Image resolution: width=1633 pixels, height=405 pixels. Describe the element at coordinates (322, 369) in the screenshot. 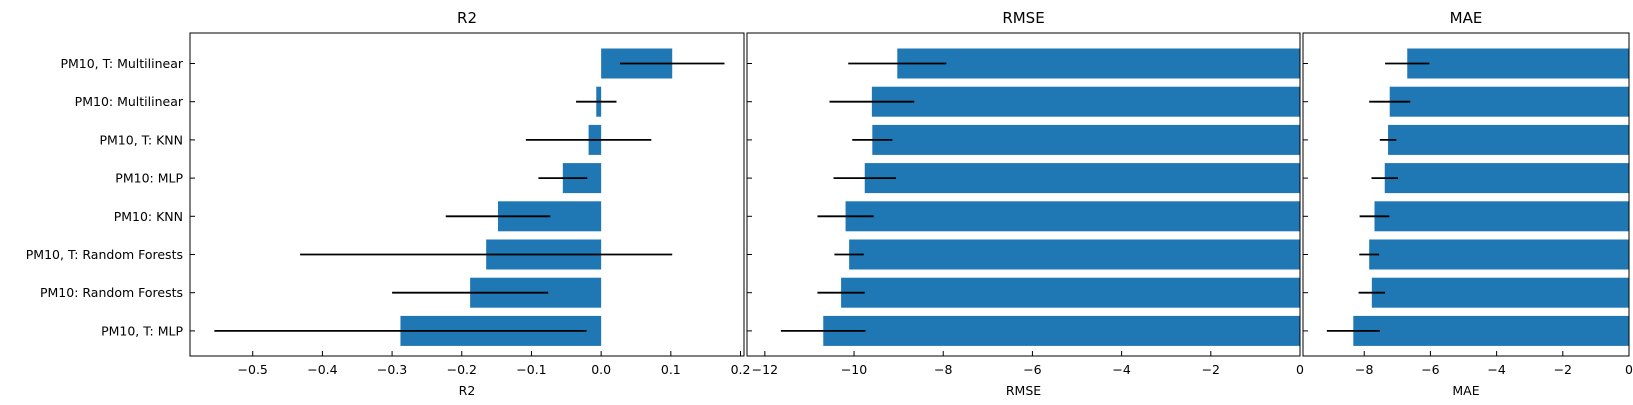

I see `x-tick-label: −0.4` at that location.